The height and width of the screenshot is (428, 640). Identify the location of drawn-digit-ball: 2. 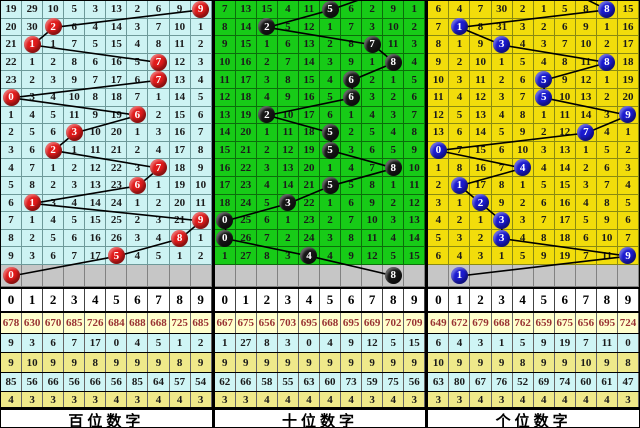
(53, 27).